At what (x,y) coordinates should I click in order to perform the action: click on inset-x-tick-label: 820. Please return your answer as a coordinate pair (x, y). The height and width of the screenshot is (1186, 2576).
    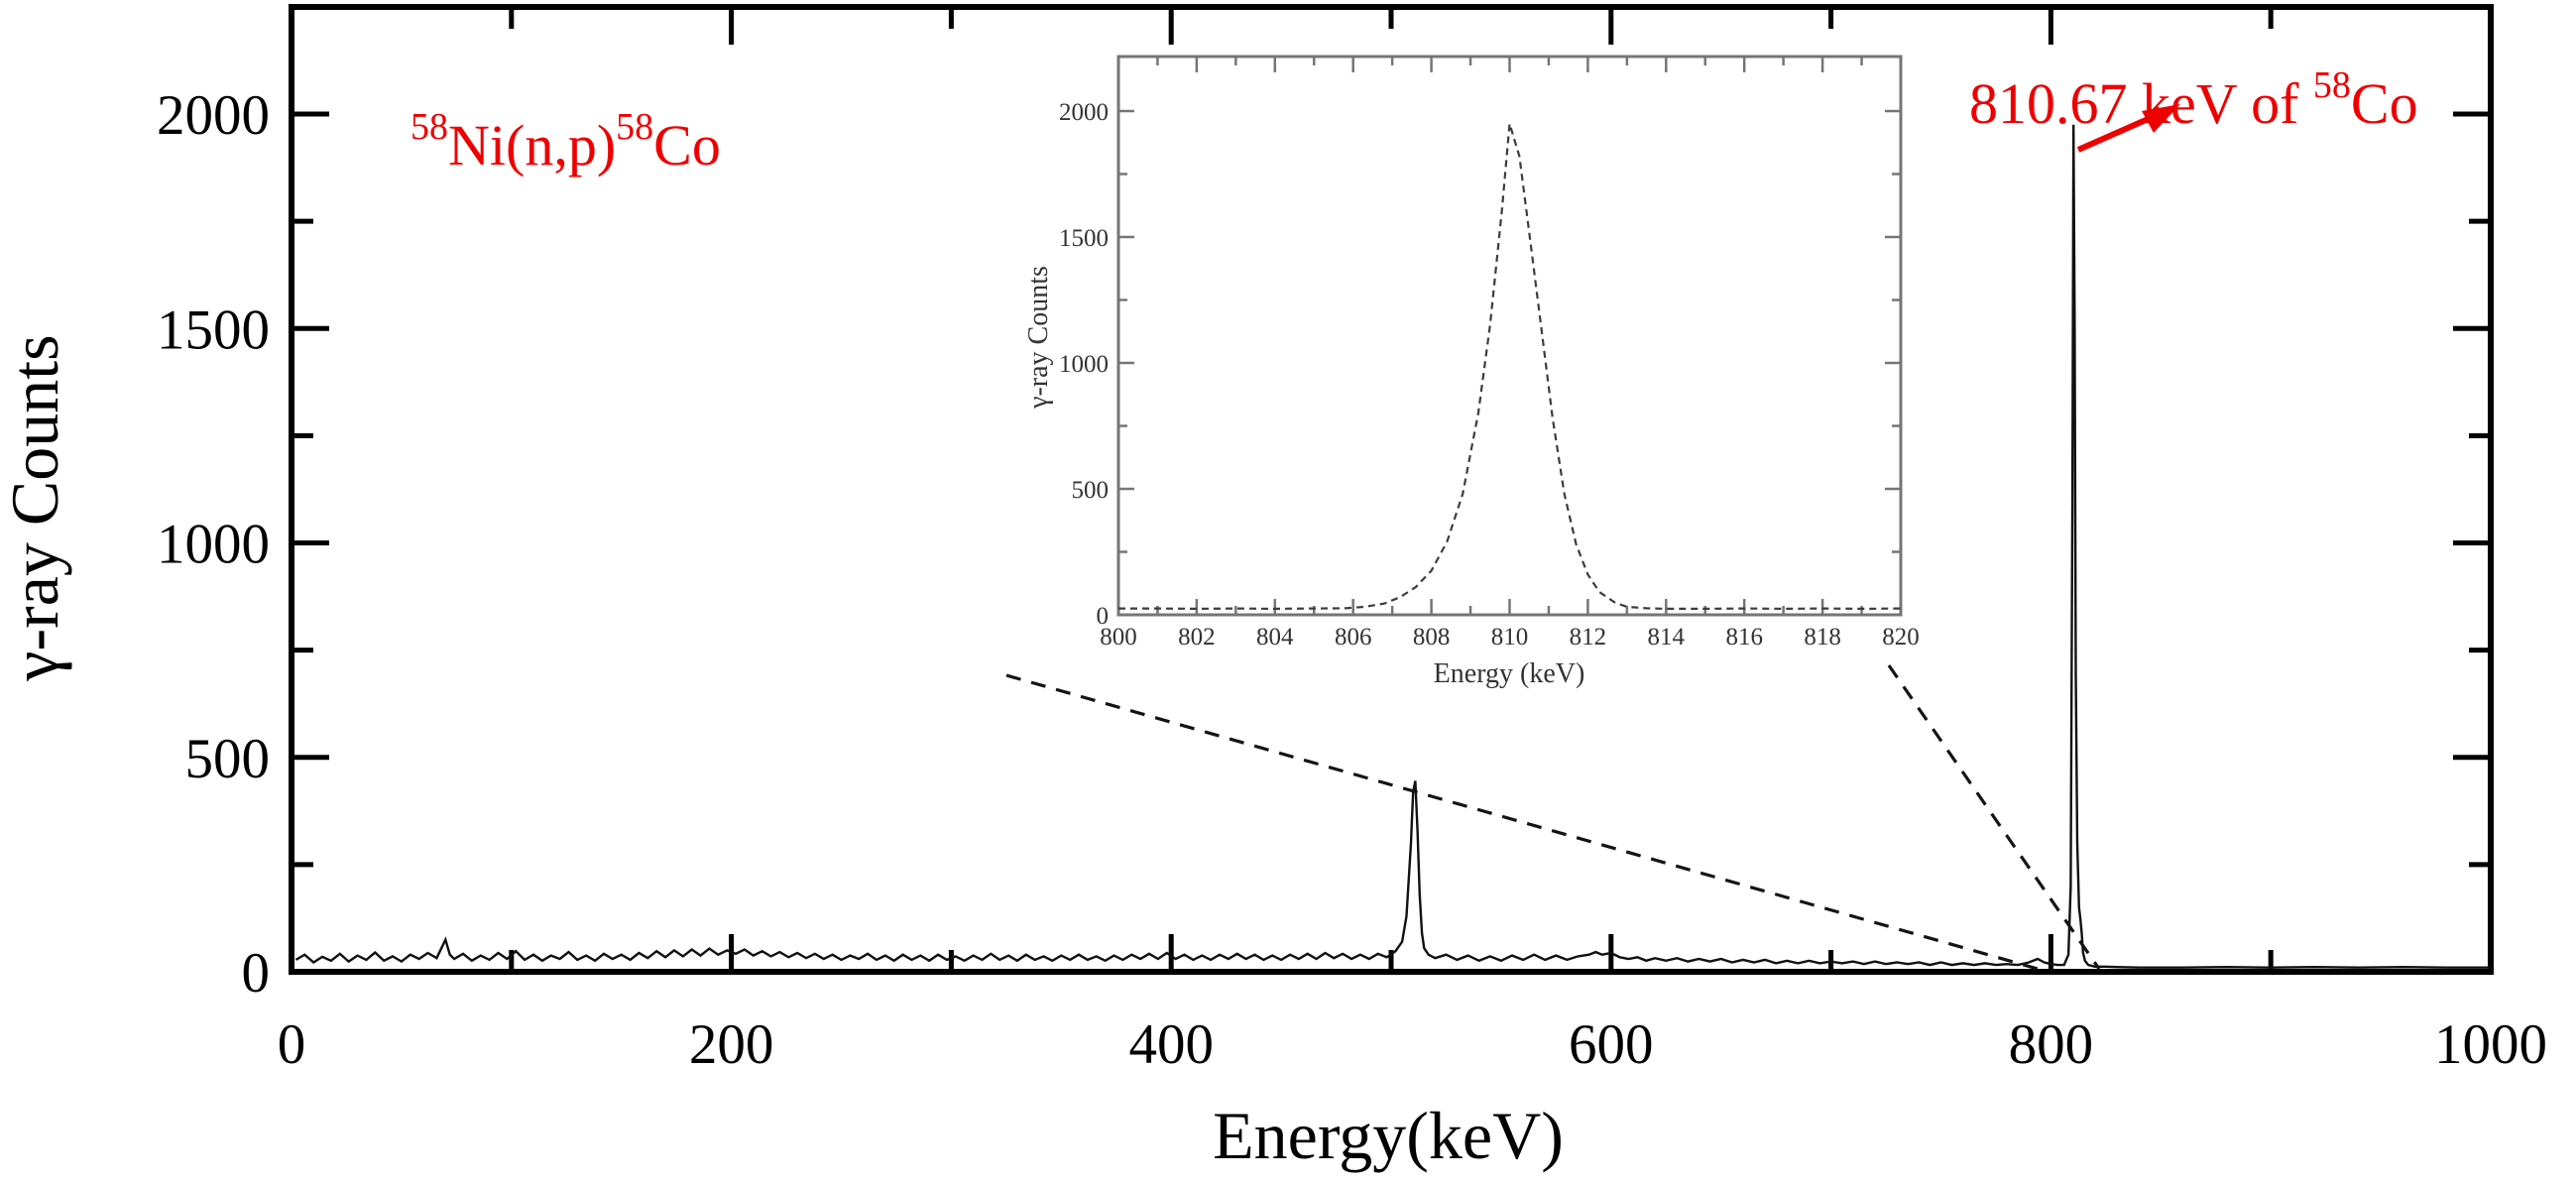
    Looking at the image, I should click on (1901, 637).